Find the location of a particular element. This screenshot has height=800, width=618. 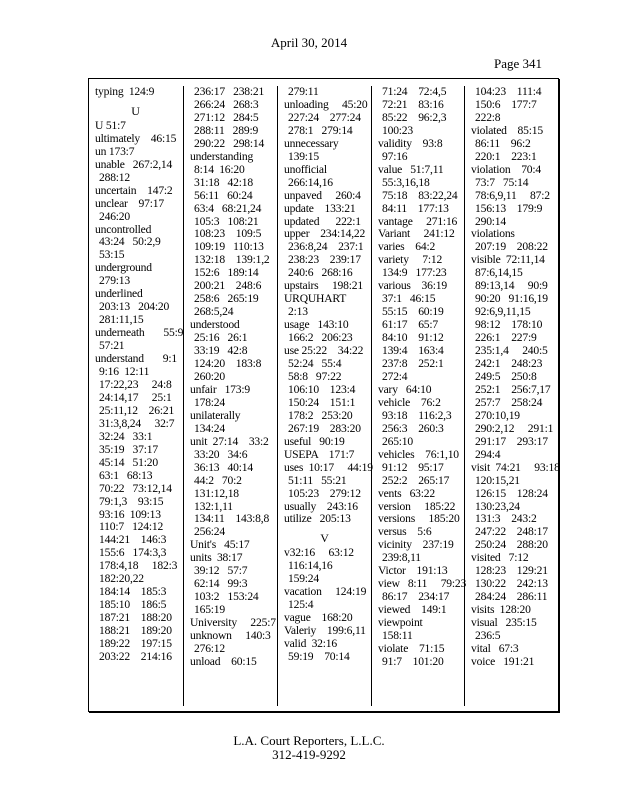

index-reference-line: 125:4 is located at coordinates (301, 605).